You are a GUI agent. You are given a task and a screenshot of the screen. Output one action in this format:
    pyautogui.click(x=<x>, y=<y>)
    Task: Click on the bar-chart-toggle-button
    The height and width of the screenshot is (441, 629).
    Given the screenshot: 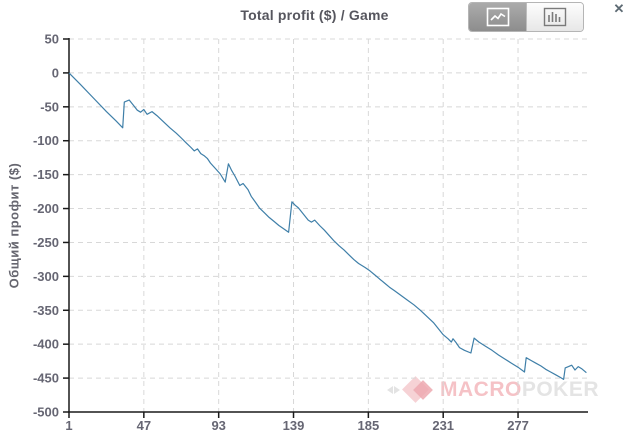 What is the action you would take?
    pyautogui.click(x=554, y=17)
    